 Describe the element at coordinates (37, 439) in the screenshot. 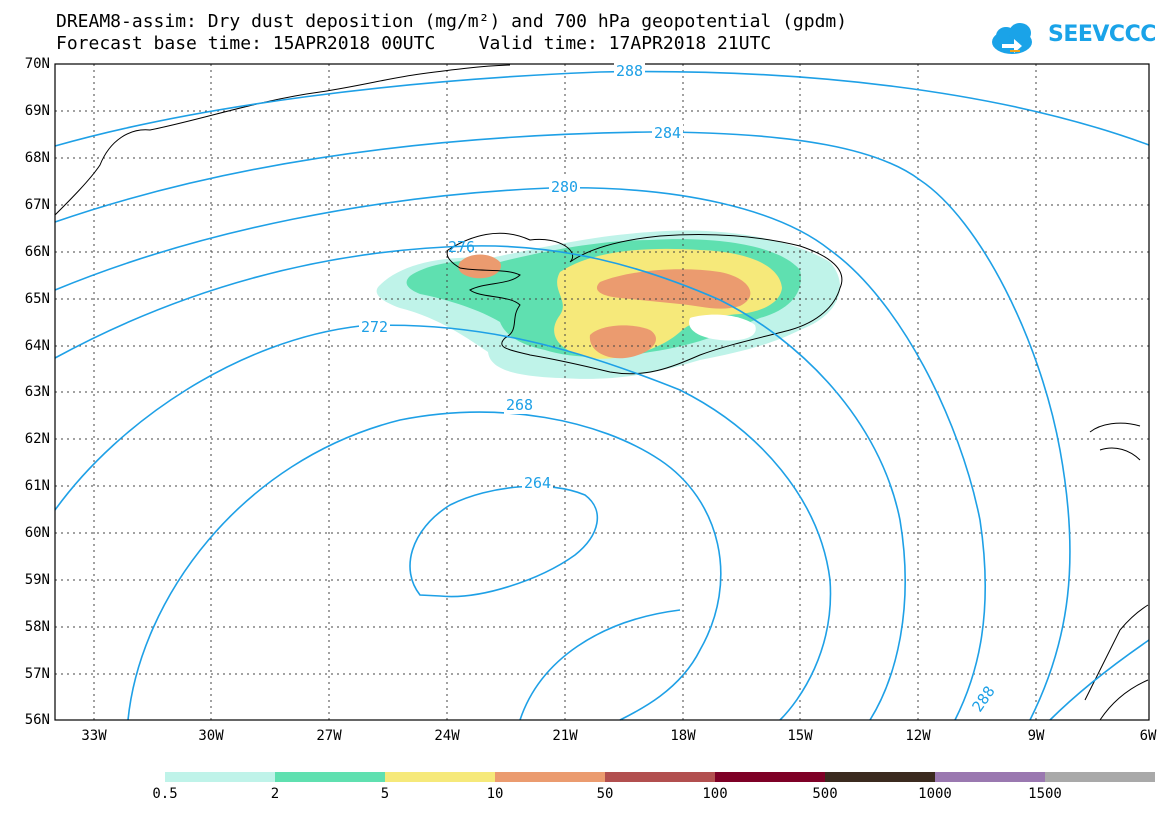

I see `lat-label: 62N` at that location.